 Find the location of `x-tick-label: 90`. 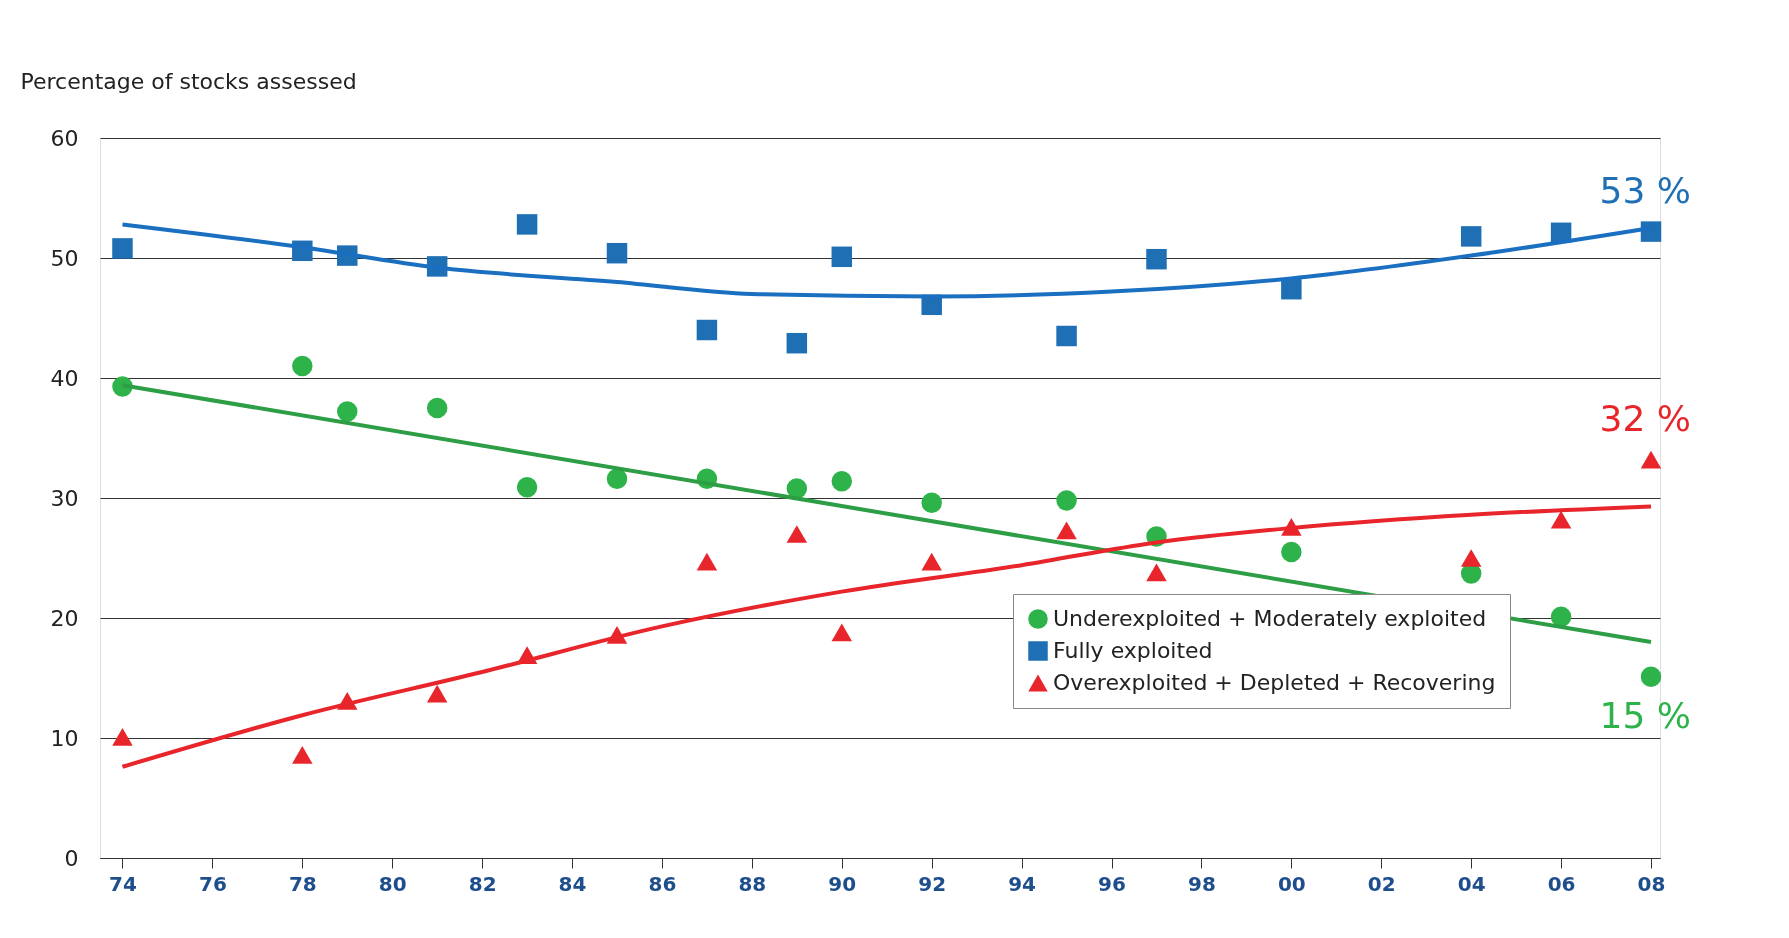

x-tick-label: 90 is located at coordinates (842, 883).